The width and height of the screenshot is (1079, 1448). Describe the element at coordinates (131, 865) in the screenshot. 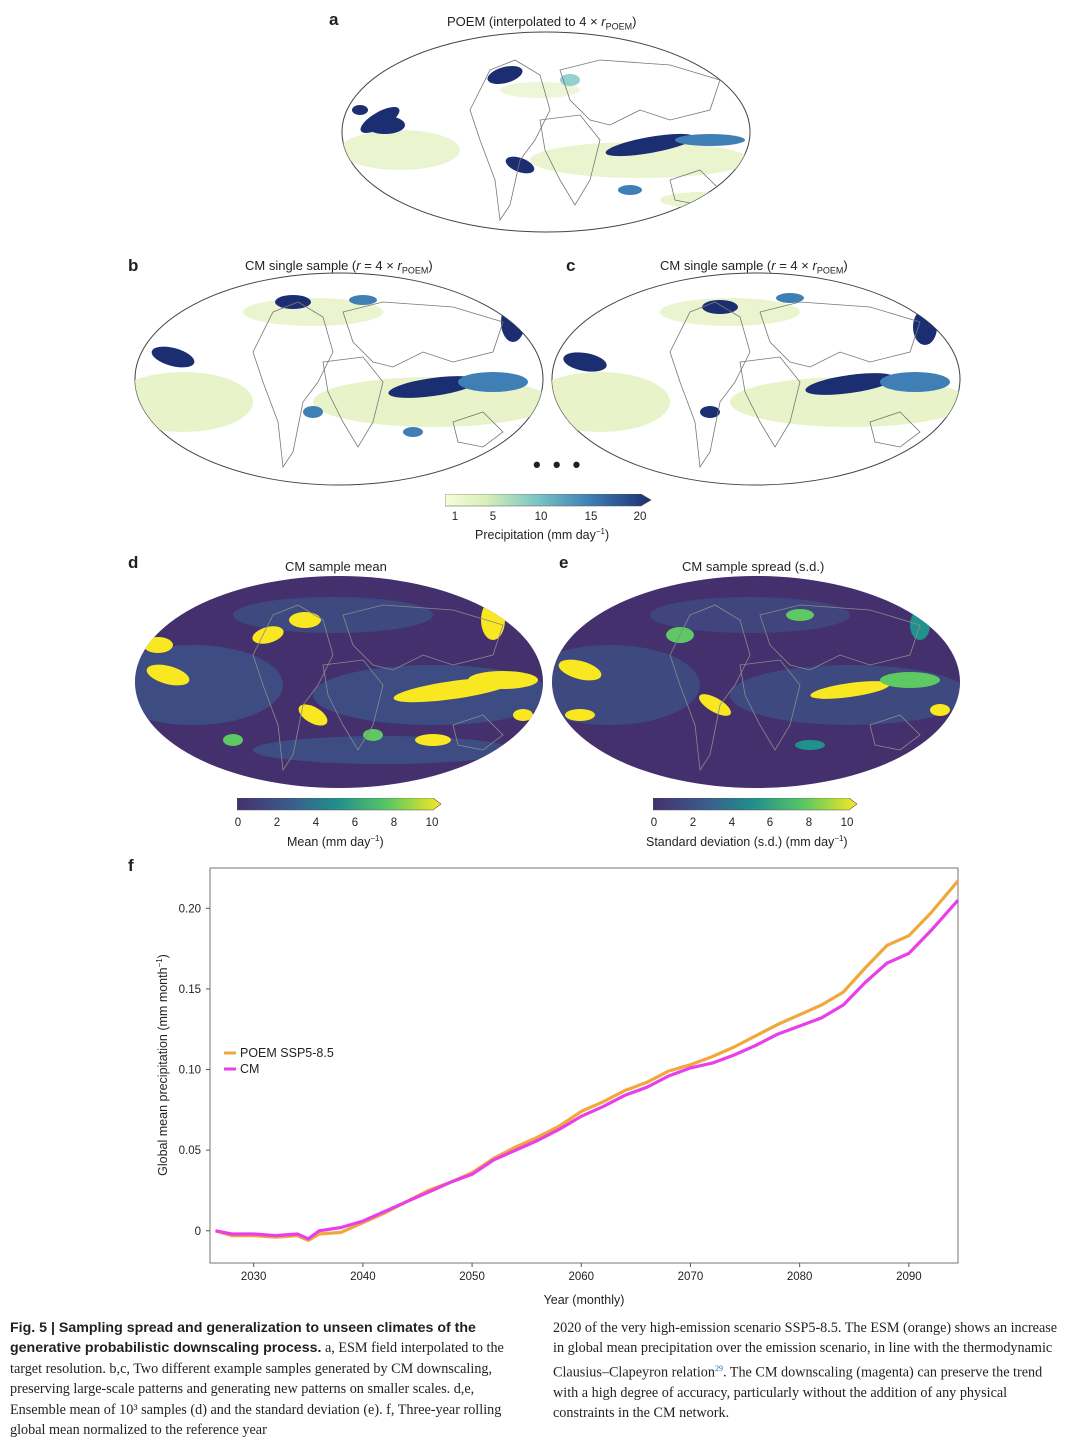

I see `panel-letter-f: f` at that location.